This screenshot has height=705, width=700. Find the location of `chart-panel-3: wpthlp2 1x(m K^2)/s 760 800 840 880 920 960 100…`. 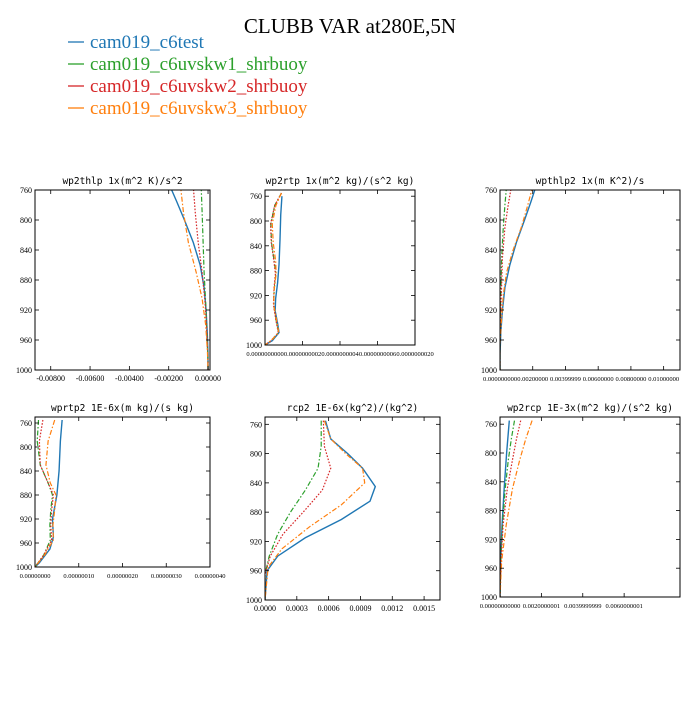

chart-panel-3: wpthlp2 1x(m K^2)/s 760 800 840 880 920 960 100… is located at coordinates (581, 279).